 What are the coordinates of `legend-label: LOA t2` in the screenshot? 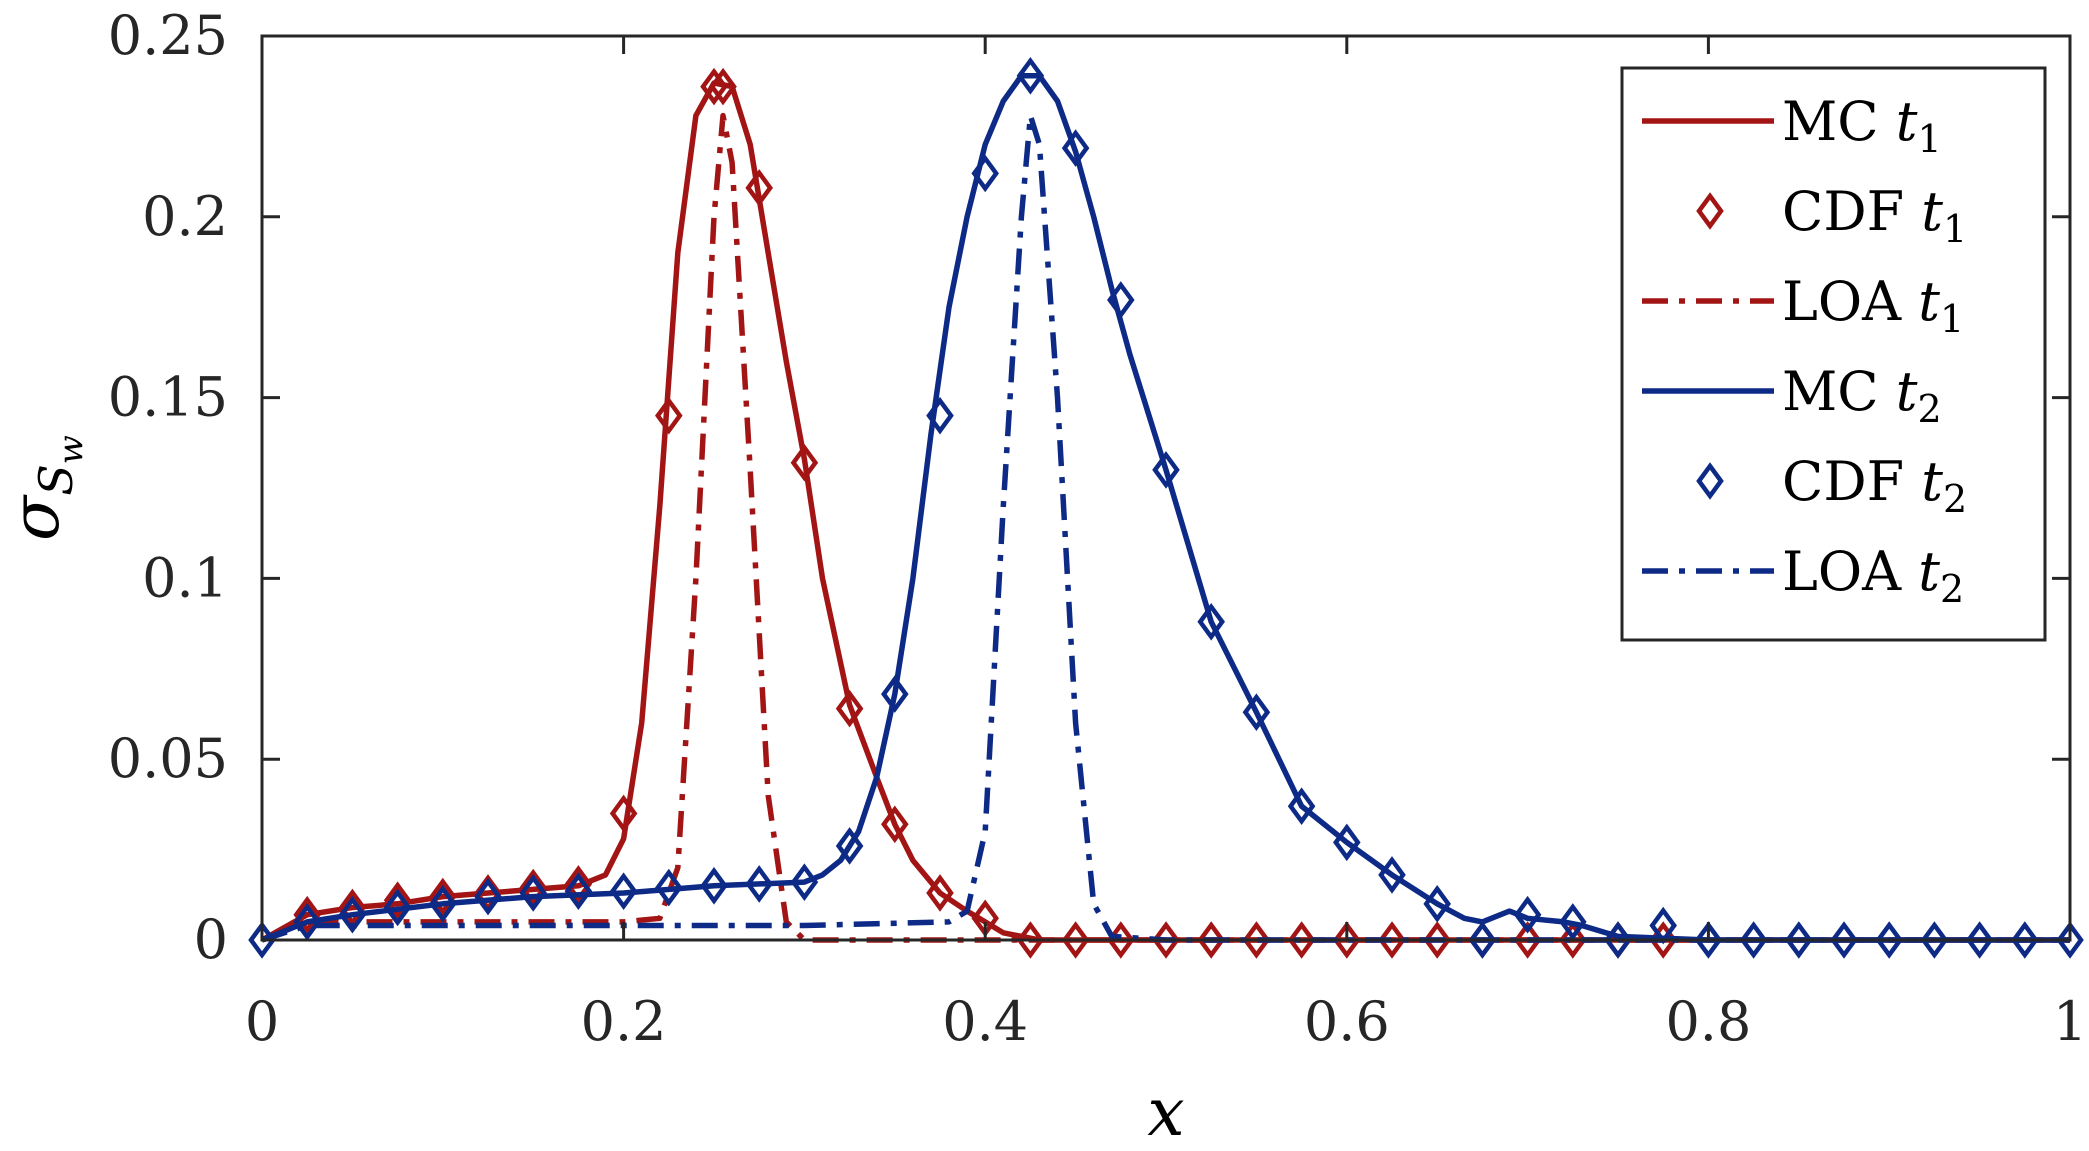 It's located at (1873, 575).